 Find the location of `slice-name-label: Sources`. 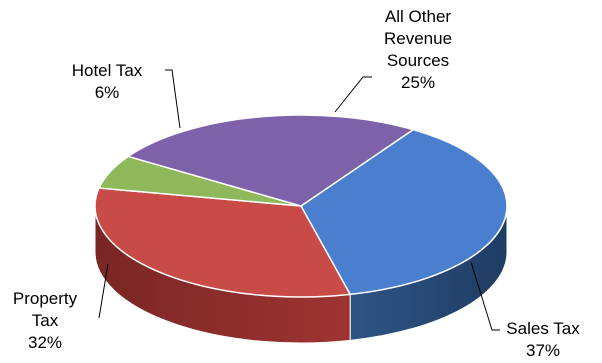

slice-name-label: Sources is located at coordinates (418, 60).